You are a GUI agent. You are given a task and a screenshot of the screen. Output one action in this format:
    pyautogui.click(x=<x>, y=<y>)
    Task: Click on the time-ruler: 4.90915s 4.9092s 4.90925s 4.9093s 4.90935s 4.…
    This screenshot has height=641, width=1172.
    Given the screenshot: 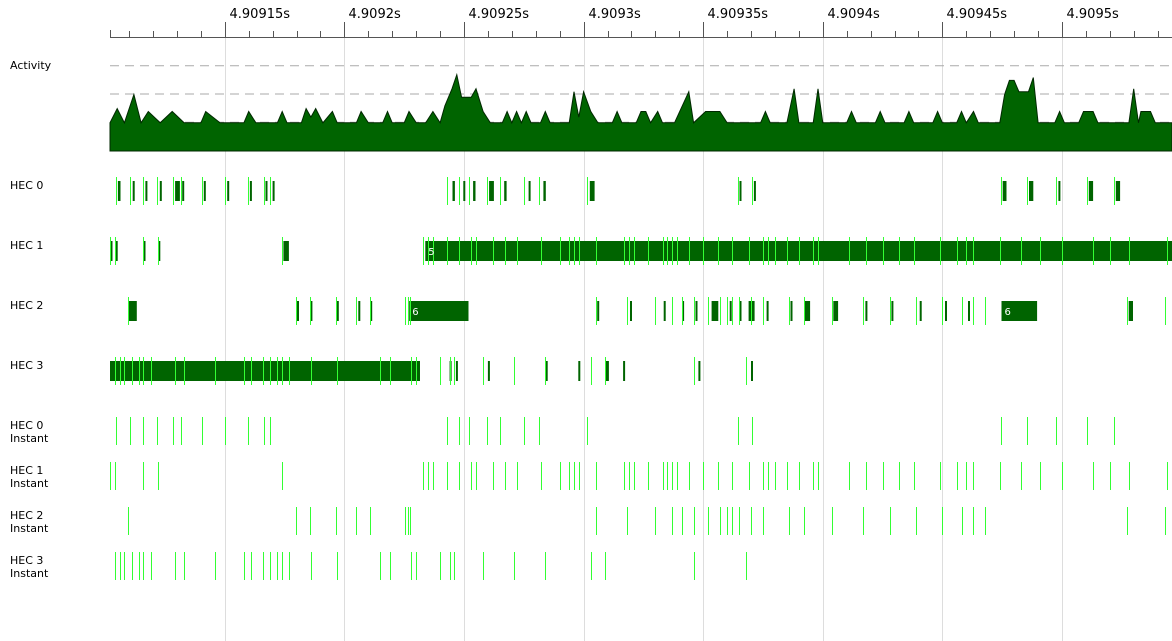 What is the action you would take?
    pyautogui.click(x=641, y=22)
    